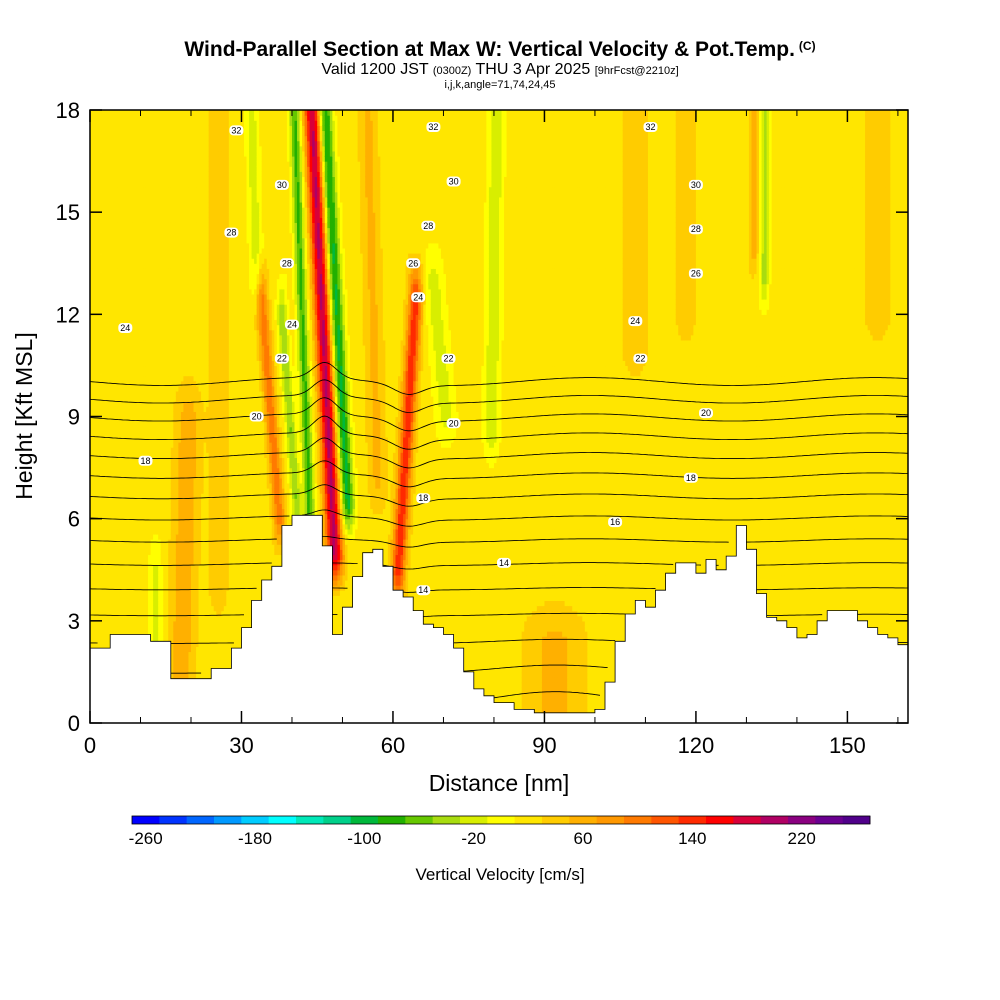  I want to click on x-tick-label: 150, so click(847, 745).